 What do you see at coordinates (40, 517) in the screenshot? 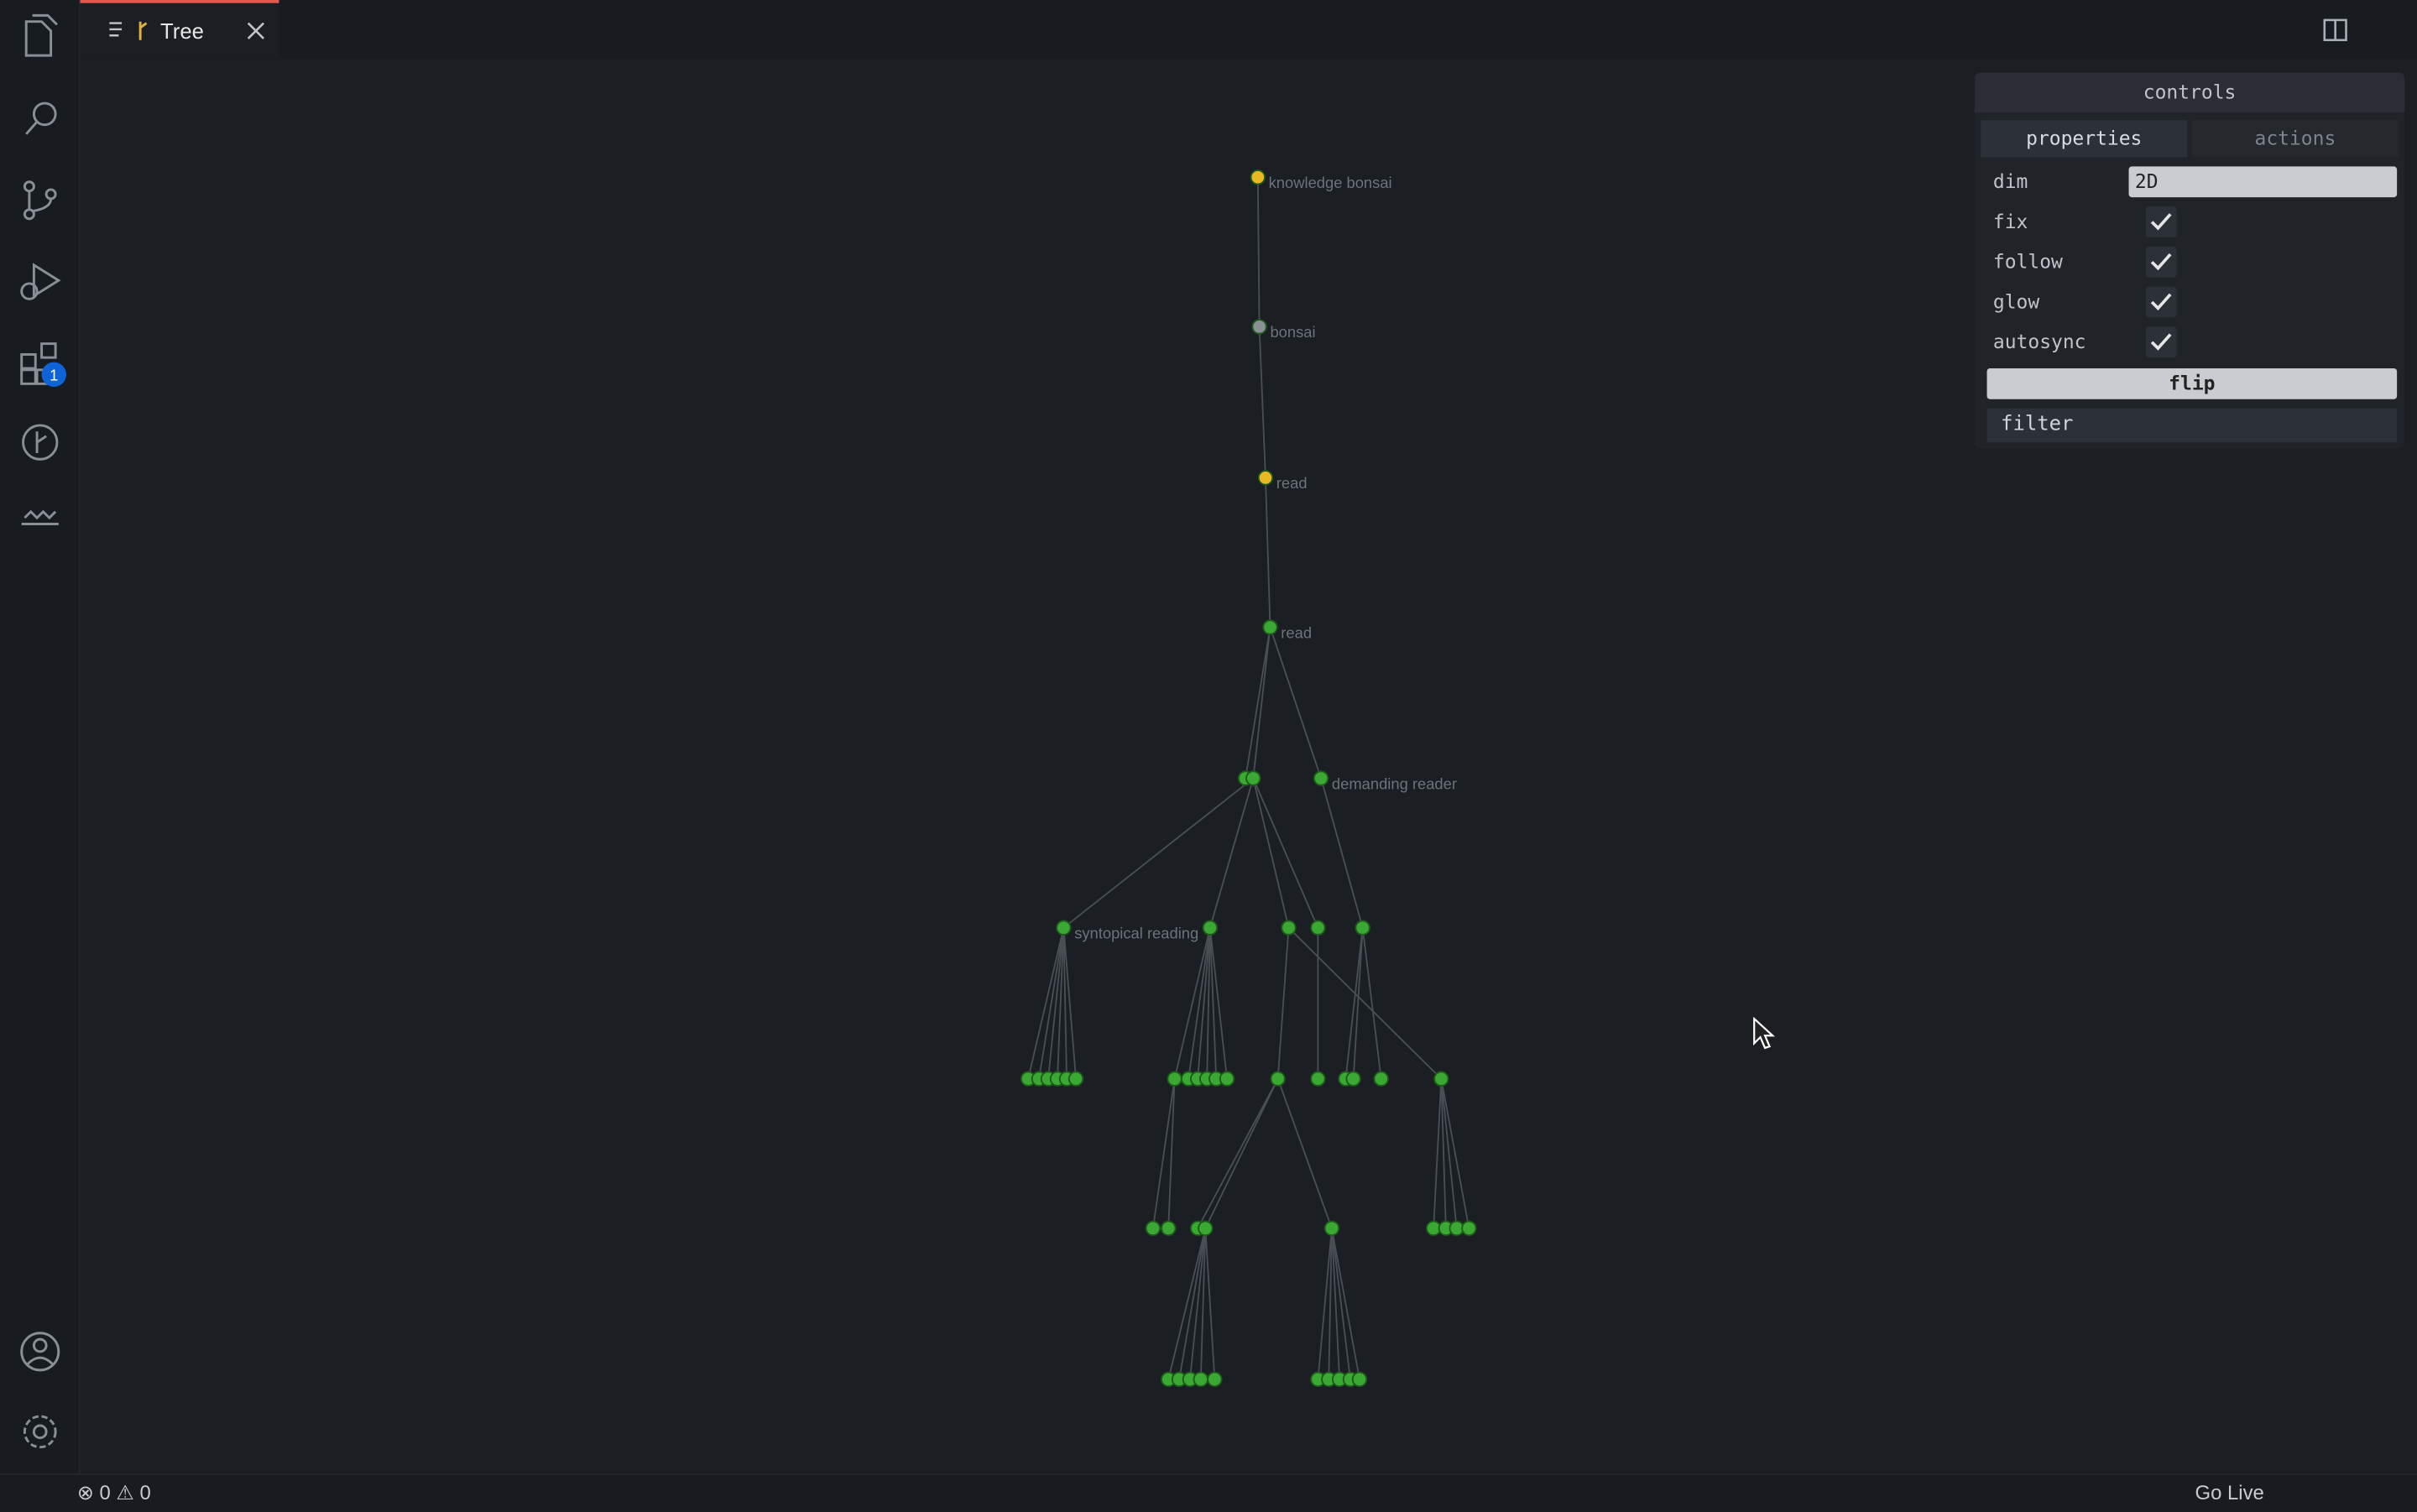
I see `tree-icon` at bounding box center [40, 517].